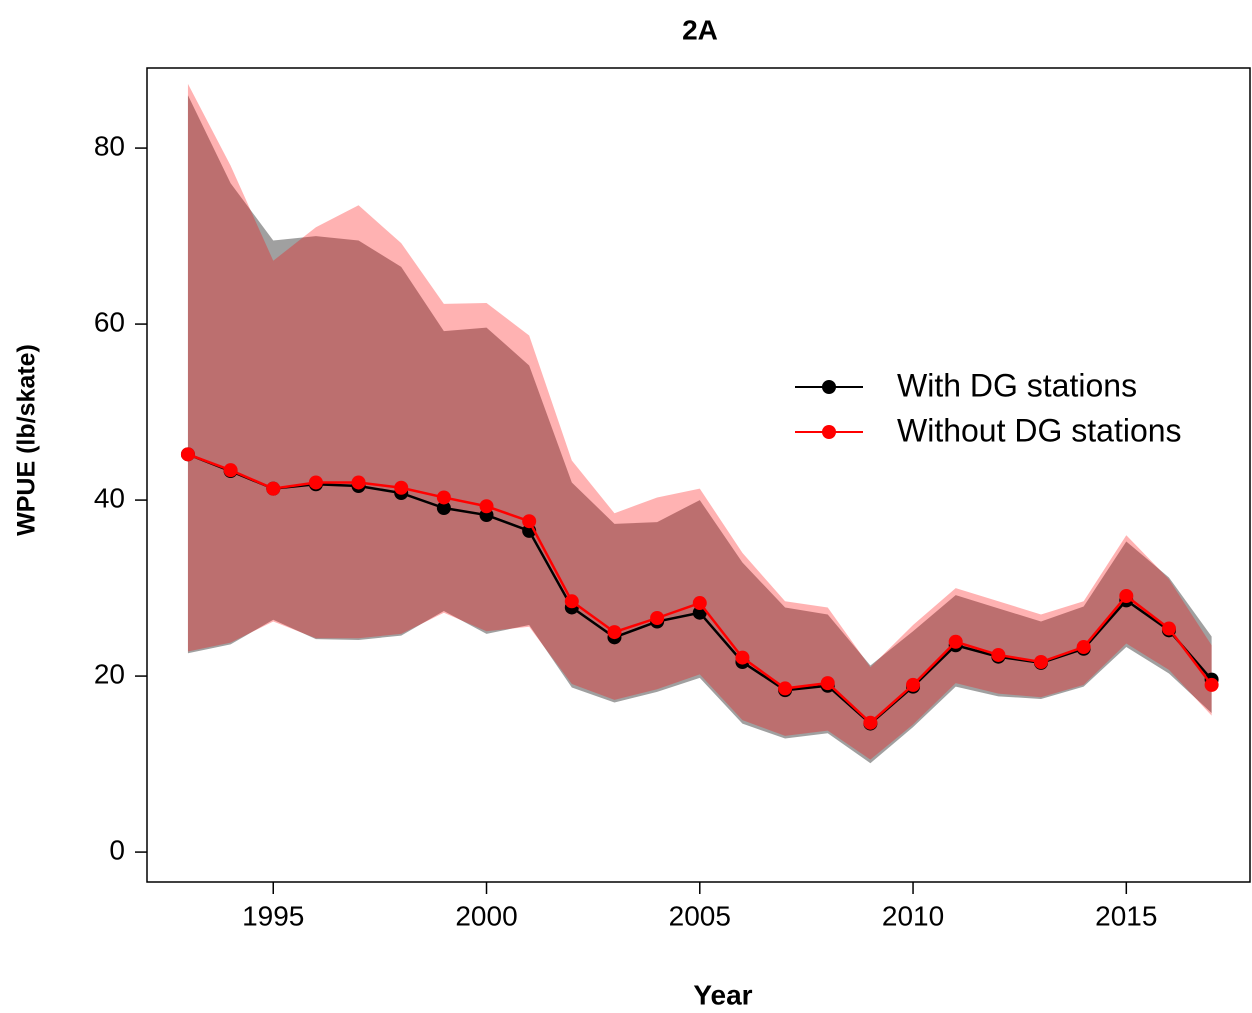 Image resolution: width=1252 pixels, height=1013 pixels. I want to click on x-tick-label: 1995, so click(273, 915).